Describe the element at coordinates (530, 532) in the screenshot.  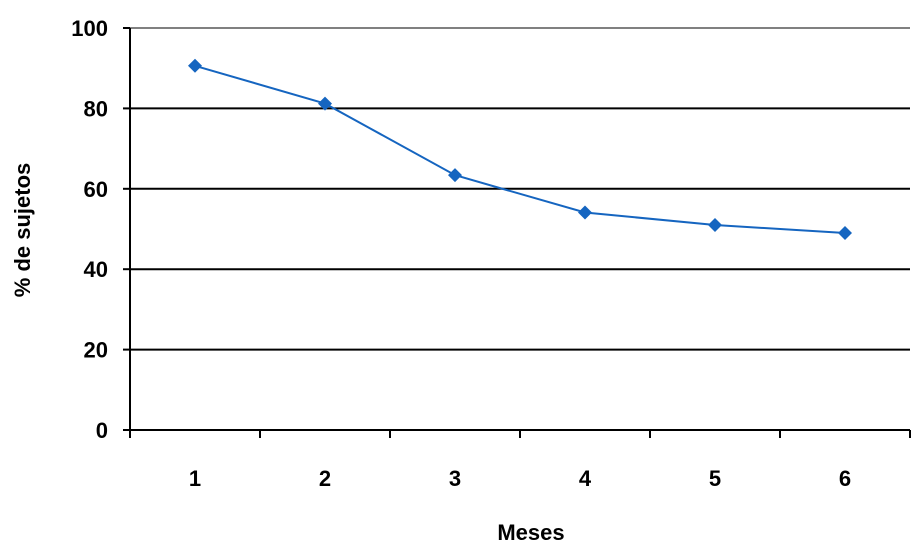
I see `x-axis-title: Meses` at that location.